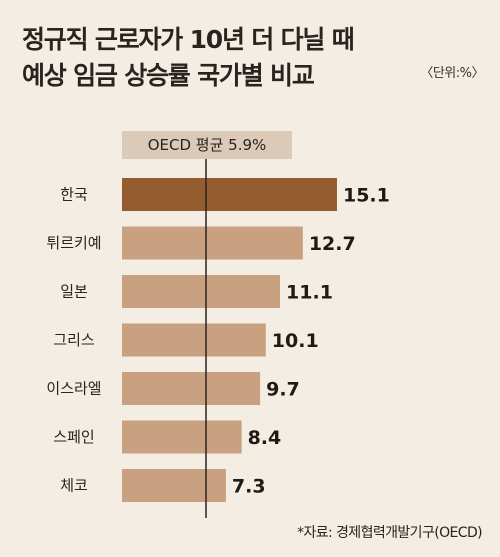 The width and height of the screenshot is (500, 557). I want to click on chart-title-line-2: 예상 임금 상승률 국가별 비교, so click(168, 75).